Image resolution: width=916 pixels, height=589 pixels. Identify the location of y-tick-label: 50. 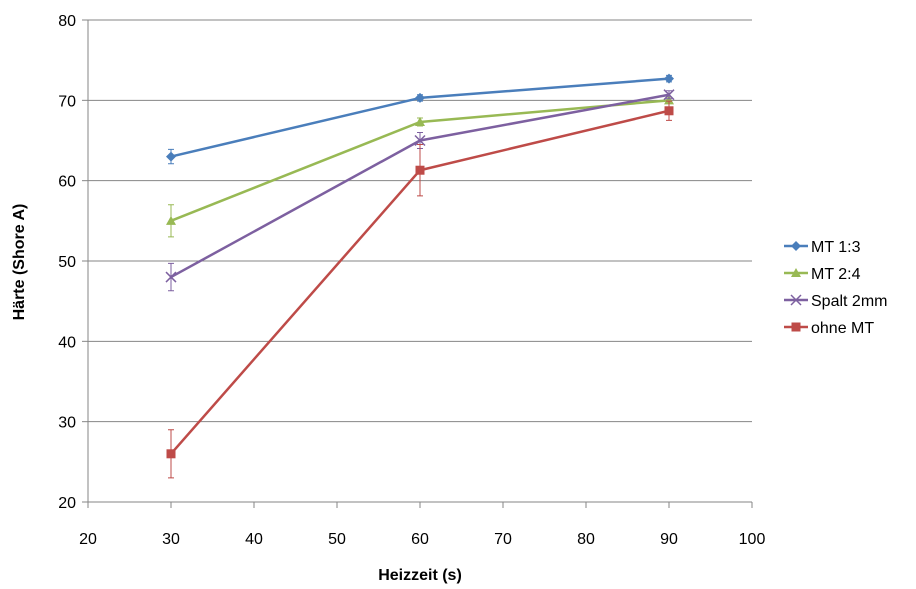
(67, 262).